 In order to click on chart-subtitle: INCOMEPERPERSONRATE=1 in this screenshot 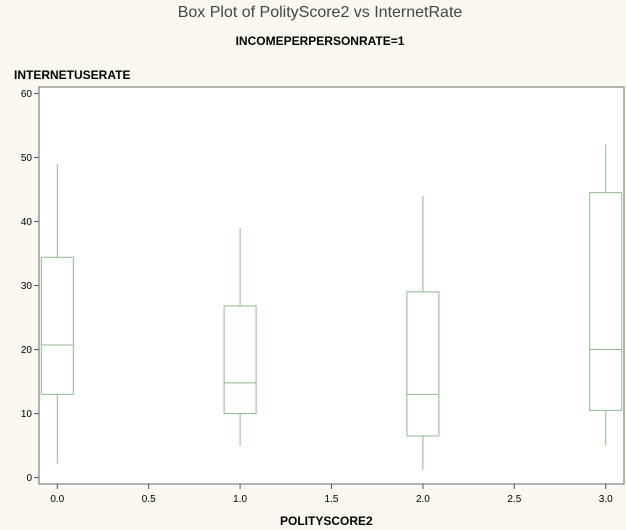, I will do `click(320, 41)`.